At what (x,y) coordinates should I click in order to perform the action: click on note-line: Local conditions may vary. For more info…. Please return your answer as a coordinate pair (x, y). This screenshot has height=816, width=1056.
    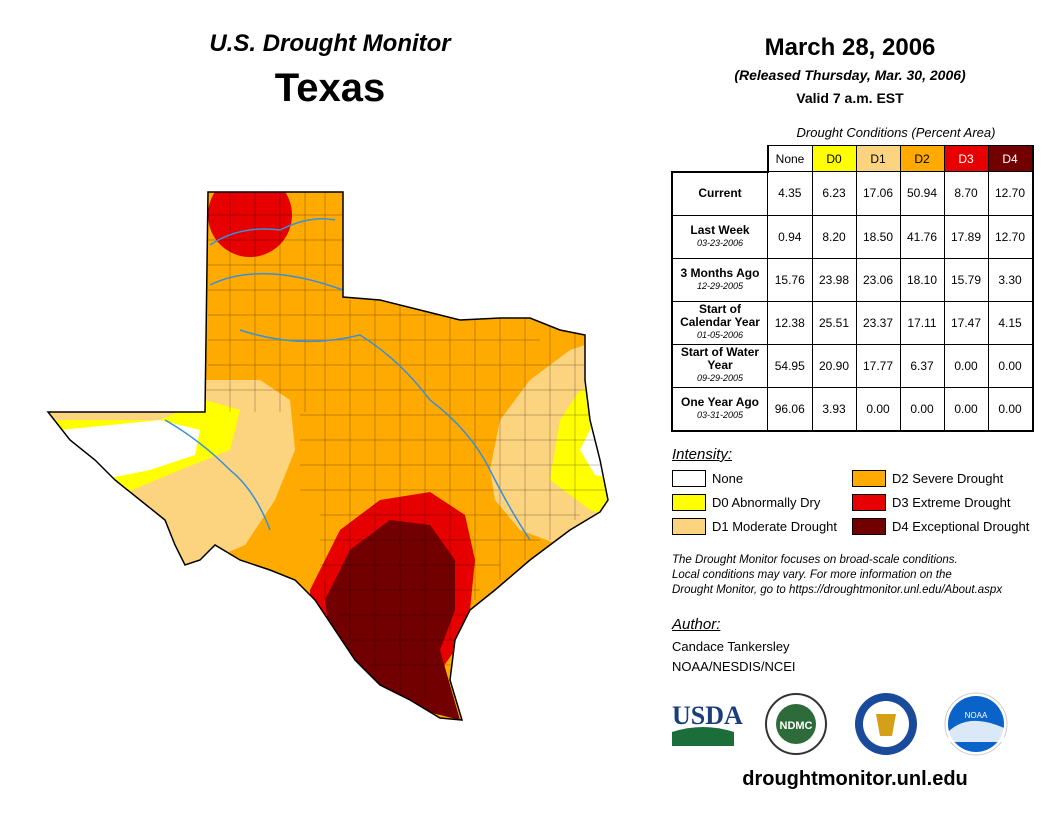
    Looking at the image, I should click on (812, 575).